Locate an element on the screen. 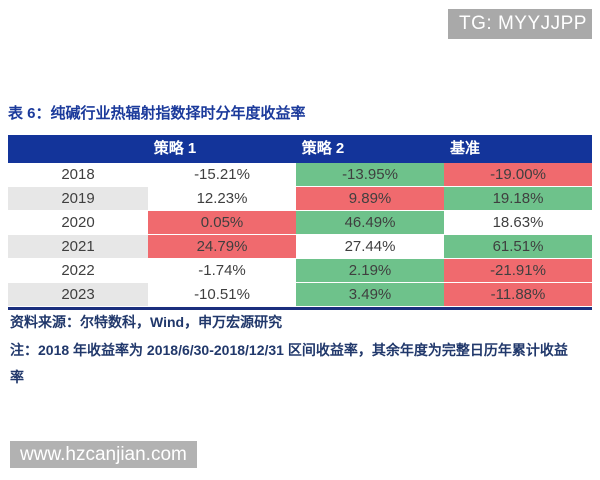 The height and width of the screenshot is (480, 600). year-cell: 2022 is located at coordinates (78, 271).